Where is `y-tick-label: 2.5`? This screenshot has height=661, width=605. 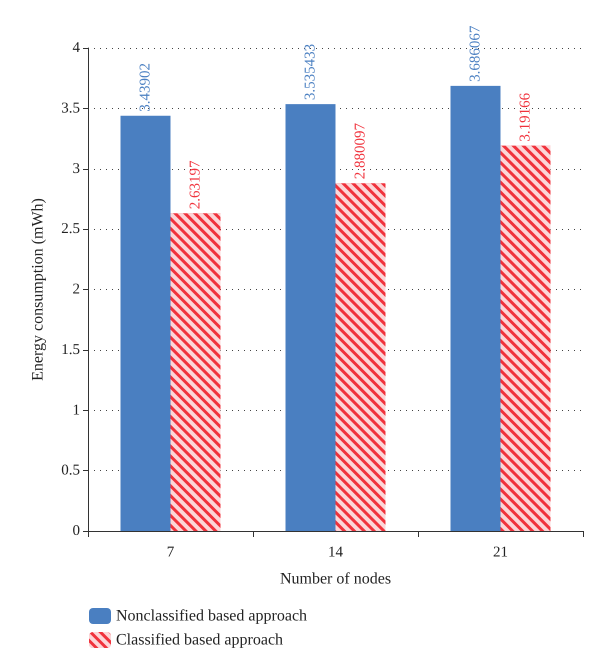 y-tick-label: 2.5 is located at coordinates (70, 229).